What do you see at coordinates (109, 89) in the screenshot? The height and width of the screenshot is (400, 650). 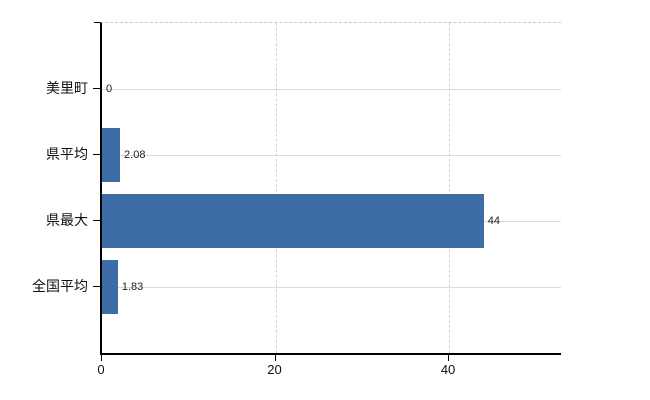 I see `value-label: 0` at bounding box center [109, 89].